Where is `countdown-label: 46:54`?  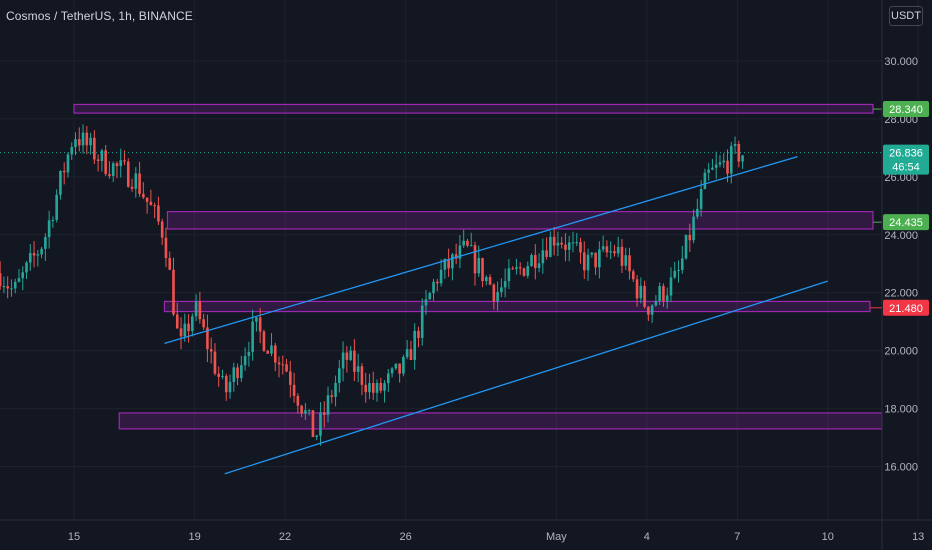
countdown-label: 46:54 is located at coordinates (906, 168).